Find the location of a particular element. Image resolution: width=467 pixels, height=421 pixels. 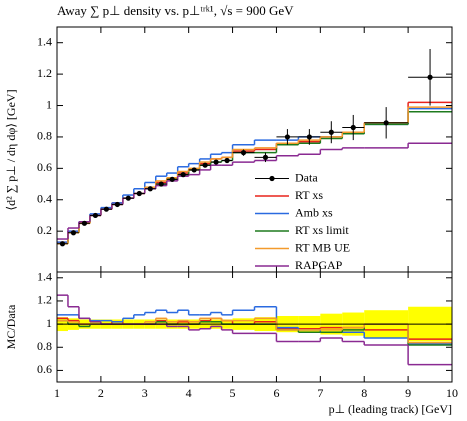

y-axis-label: ⟨d² ∑ p⊥ / dη dφ⟩ [GeV] is located at coordinates (11, 149).